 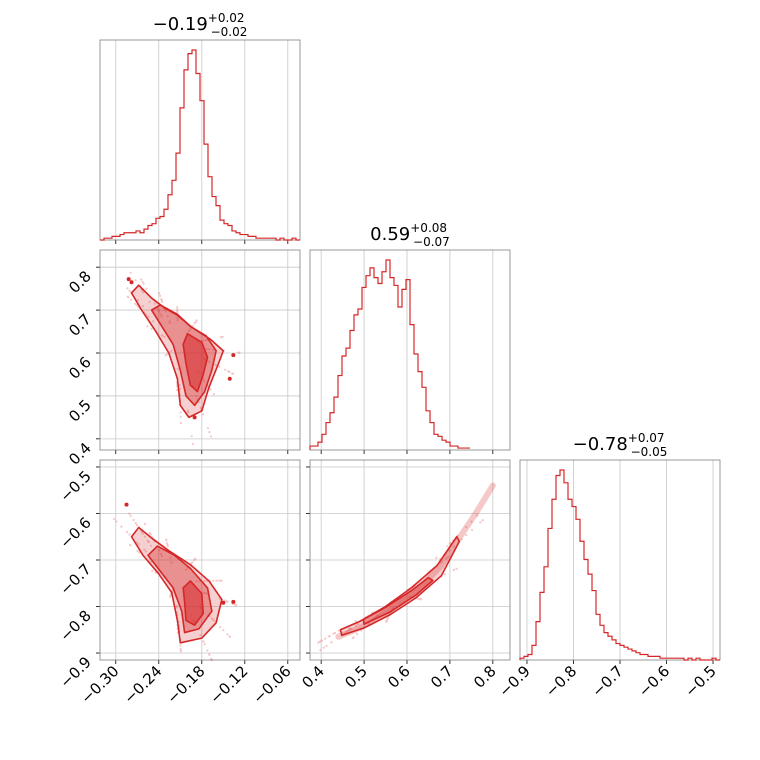 What do you see at coordinates (80, 368) in the screenshot?
I see `y-tick-label: 0.6` at bounding box center [80, 368].